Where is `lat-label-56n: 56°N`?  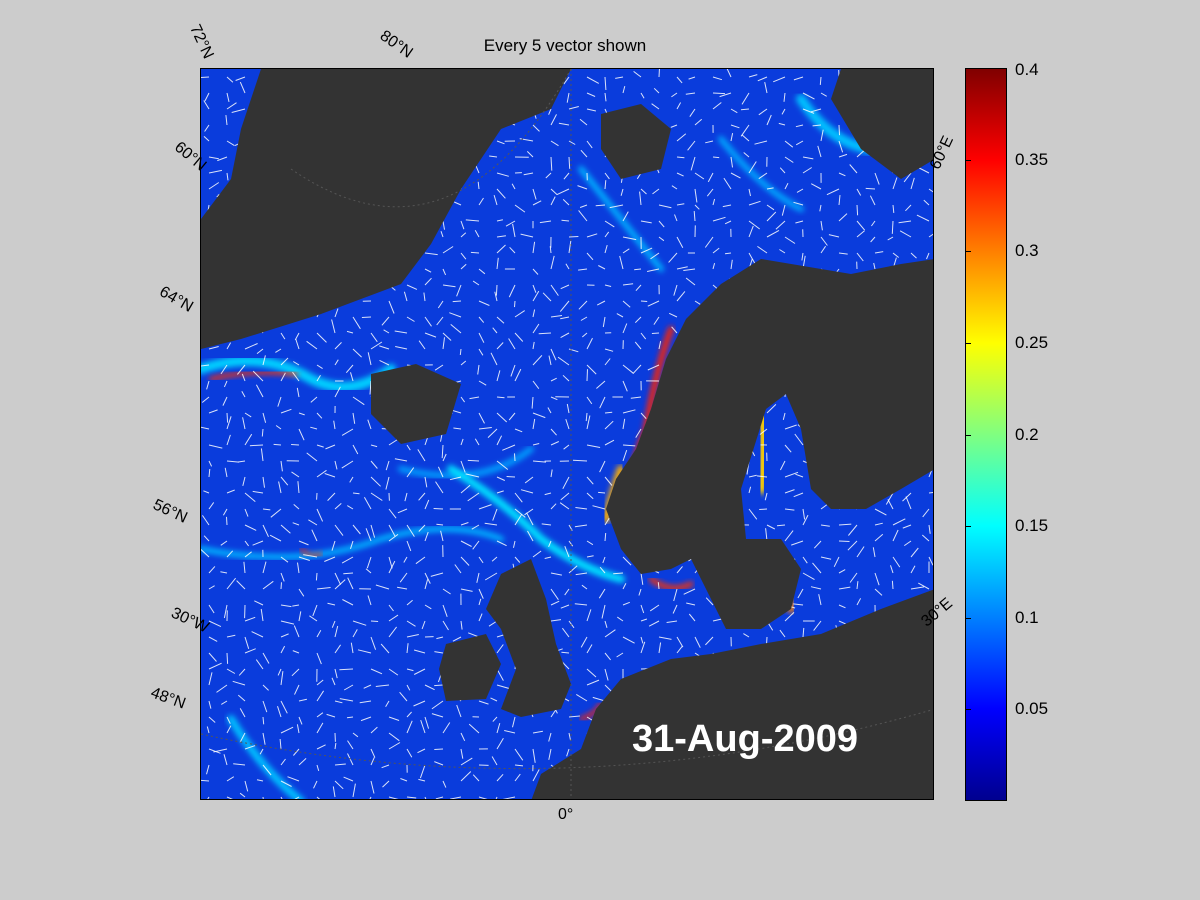
lat-label-56n: 56°N is located at coordinates (170, 511).